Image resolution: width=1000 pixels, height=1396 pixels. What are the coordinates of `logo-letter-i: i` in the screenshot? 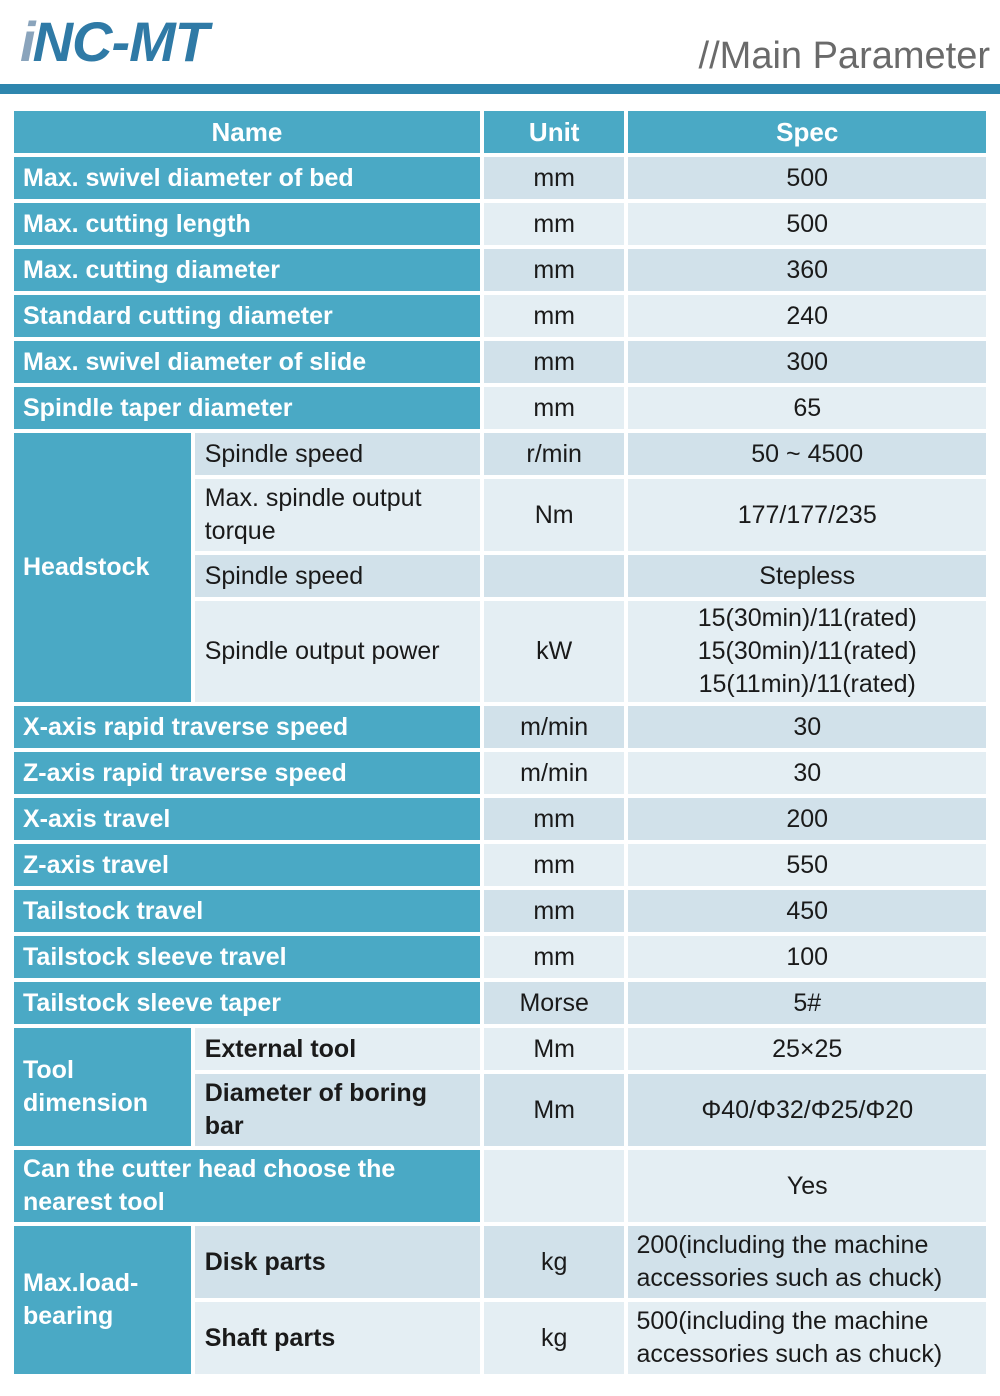 It's located at (27, 41).